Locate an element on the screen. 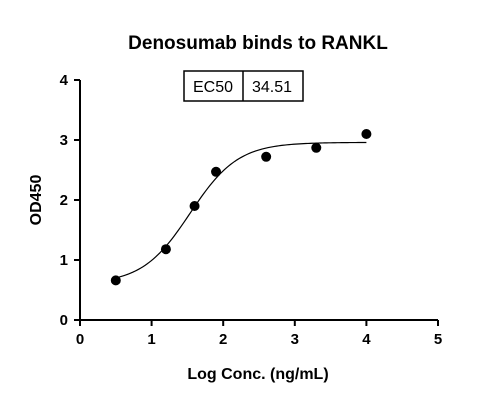 The width and height of the screenshot is (481, 407). x-tick-label: 4 is located at coordinates (366, 339).